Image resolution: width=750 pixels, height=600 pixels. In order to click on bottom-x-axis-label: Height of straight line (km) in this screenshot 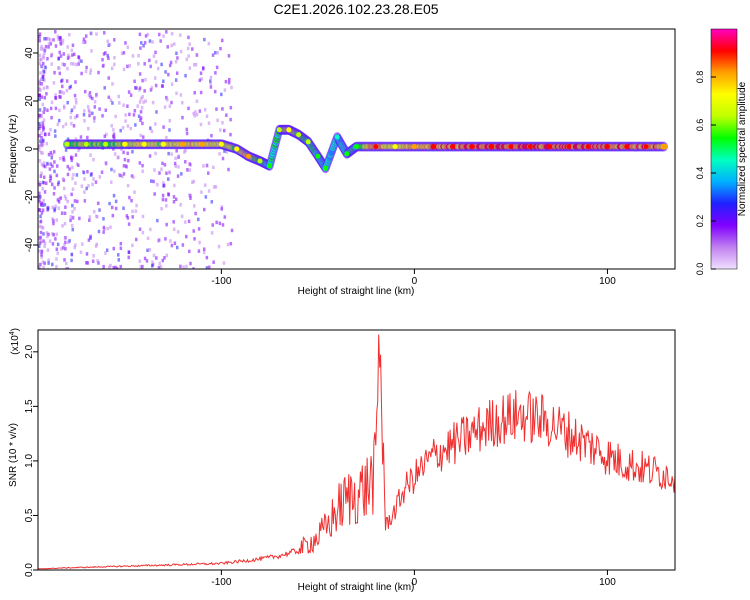, I will do `click(356, 587)`.